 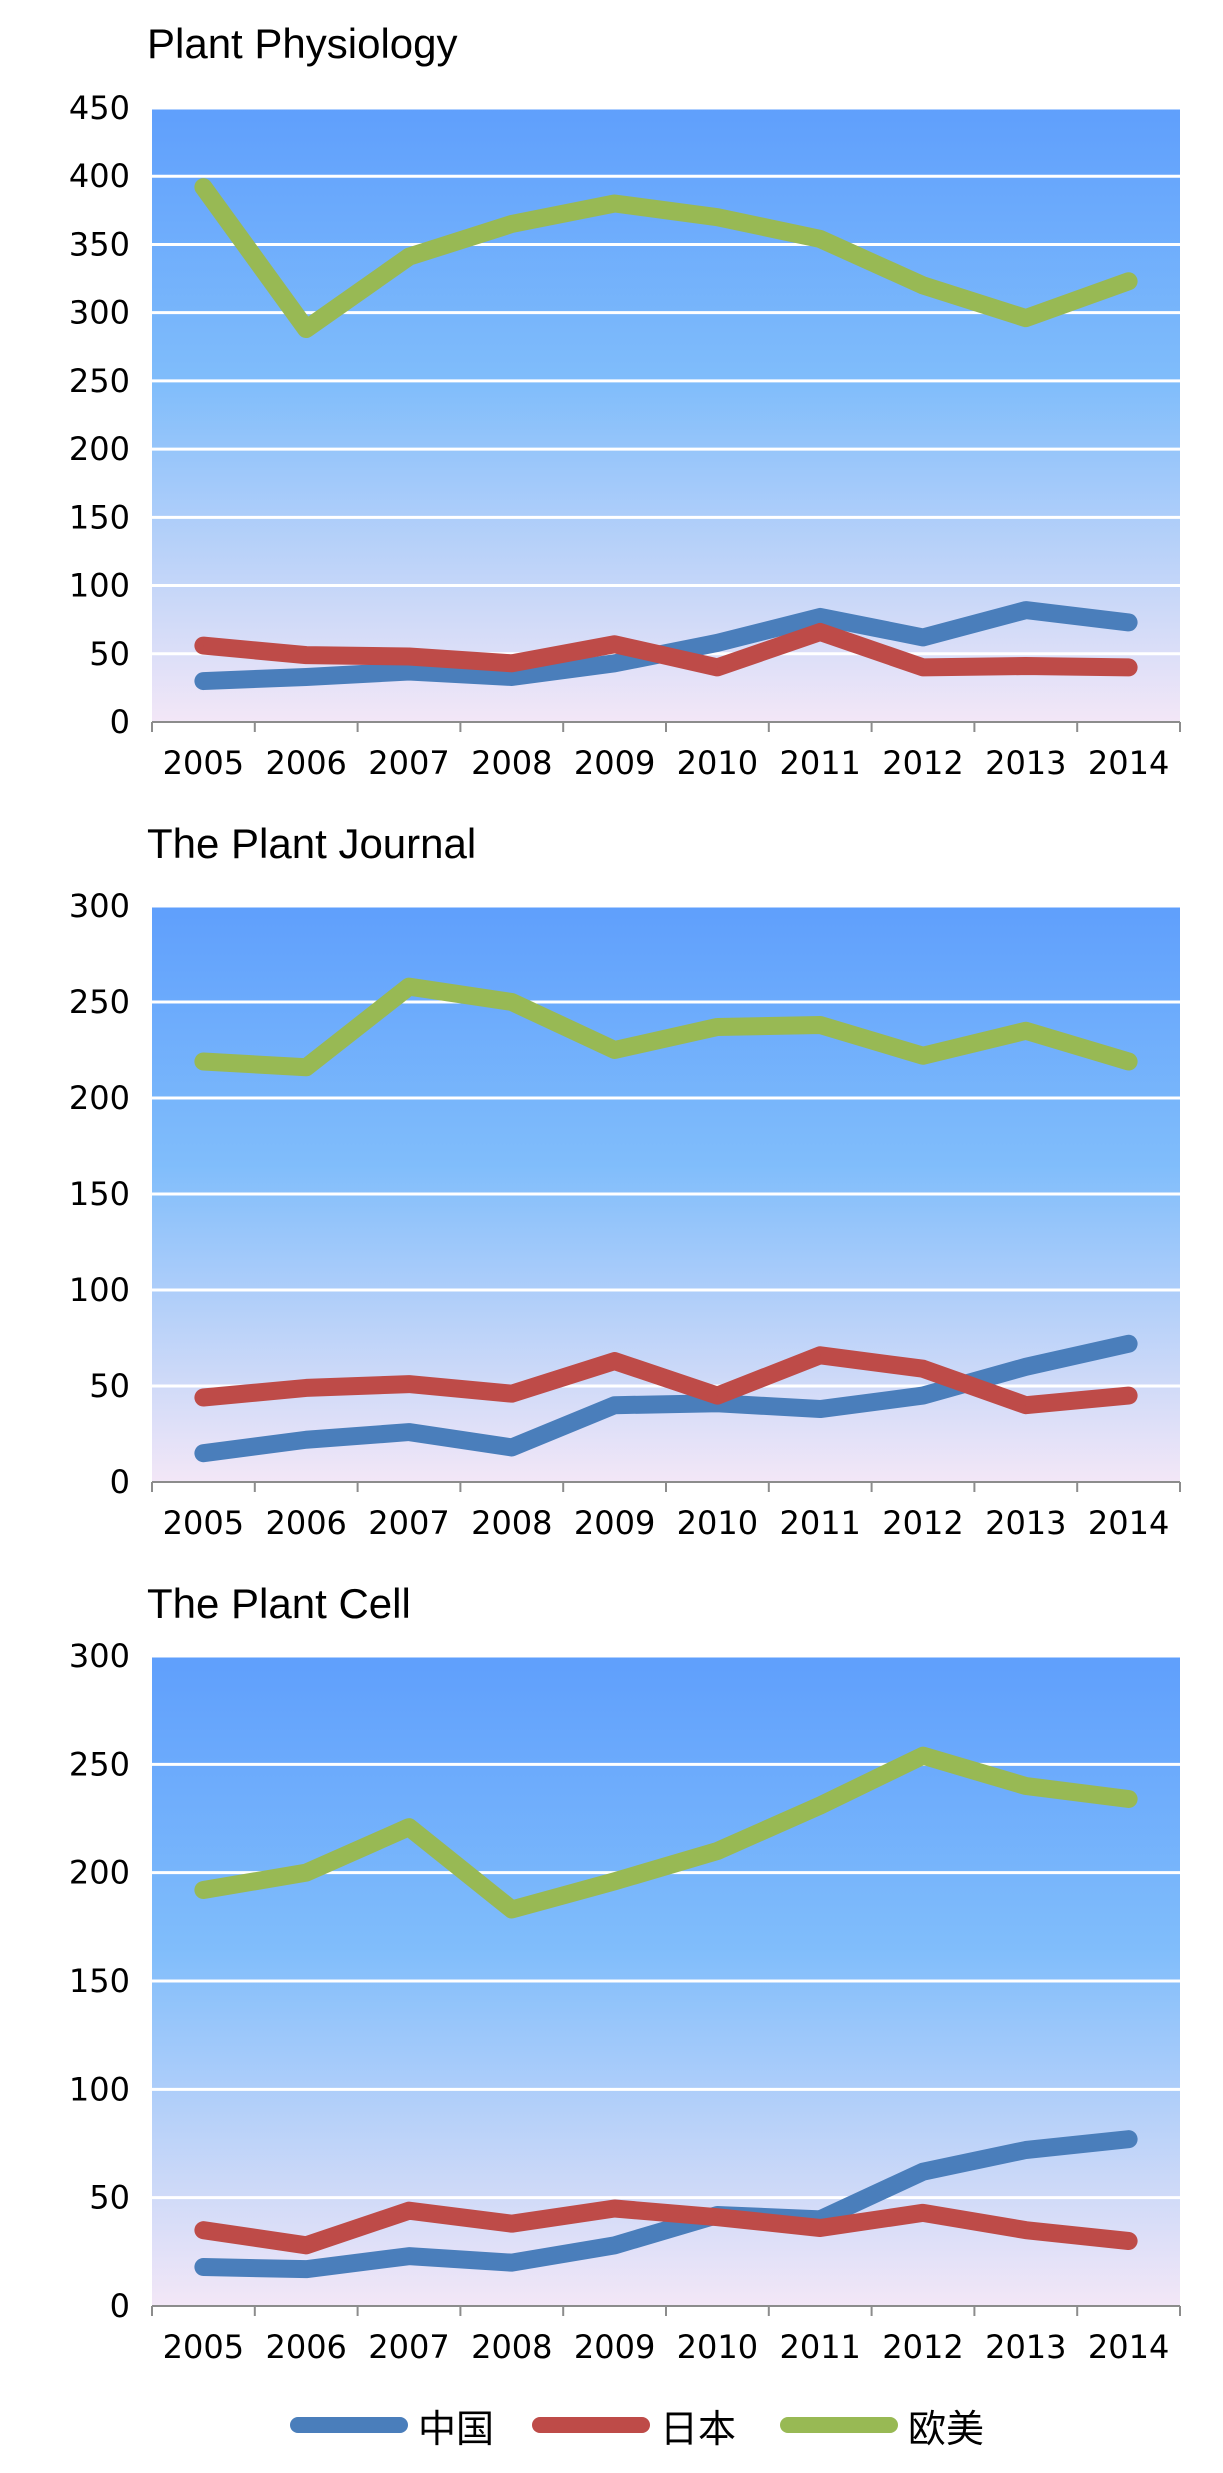 What do you see at coordinates (511, 2347) in the screenshot?
I see `x-tick-label: 2008` at bounding box center [511, 2347].